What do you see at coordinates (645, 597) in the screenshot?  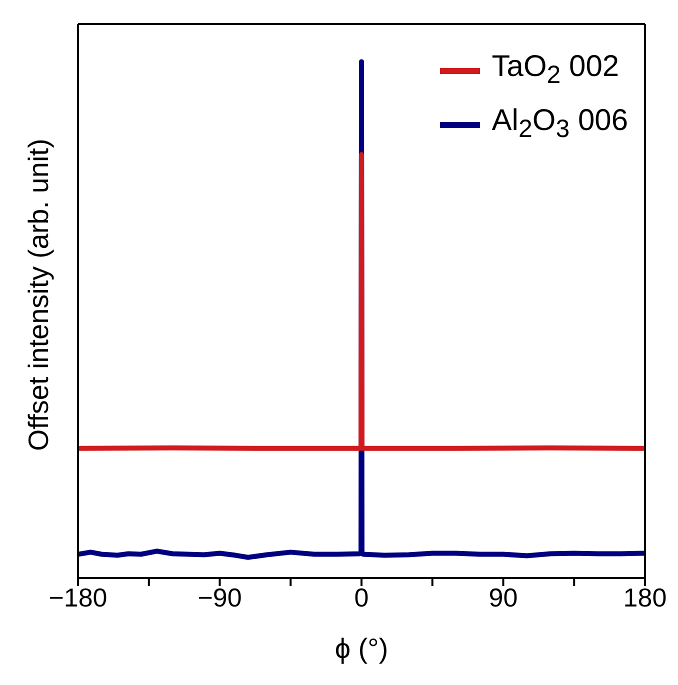 I see `x-tick-label: 180` at bounding box center [645, 597].